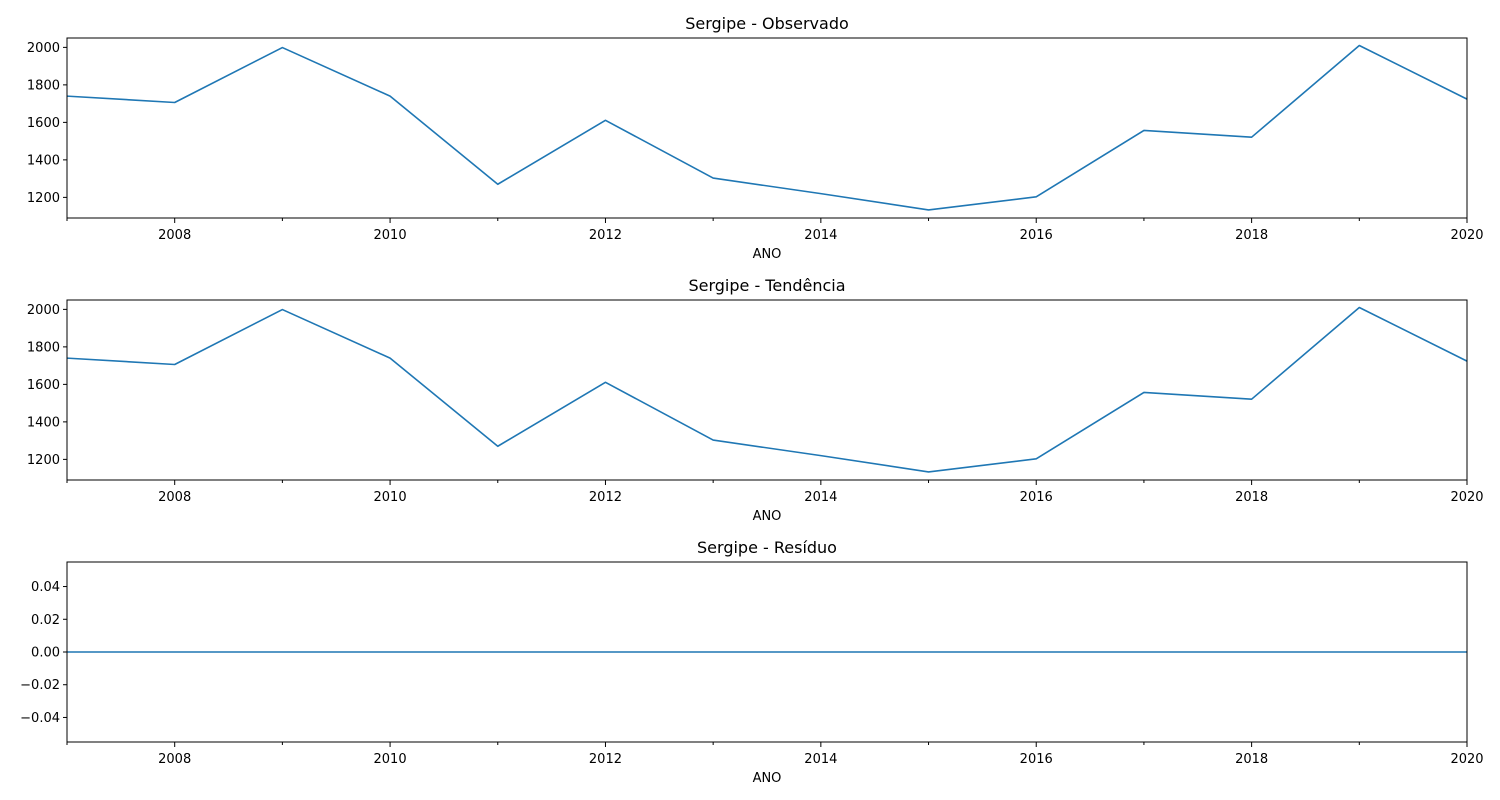 Image resolution: width=1500 pixels, height=800 pixels. Describe the element at coordinates (40, 685) in the screenshot. I see `y-tick-label: −0.02` at that location.